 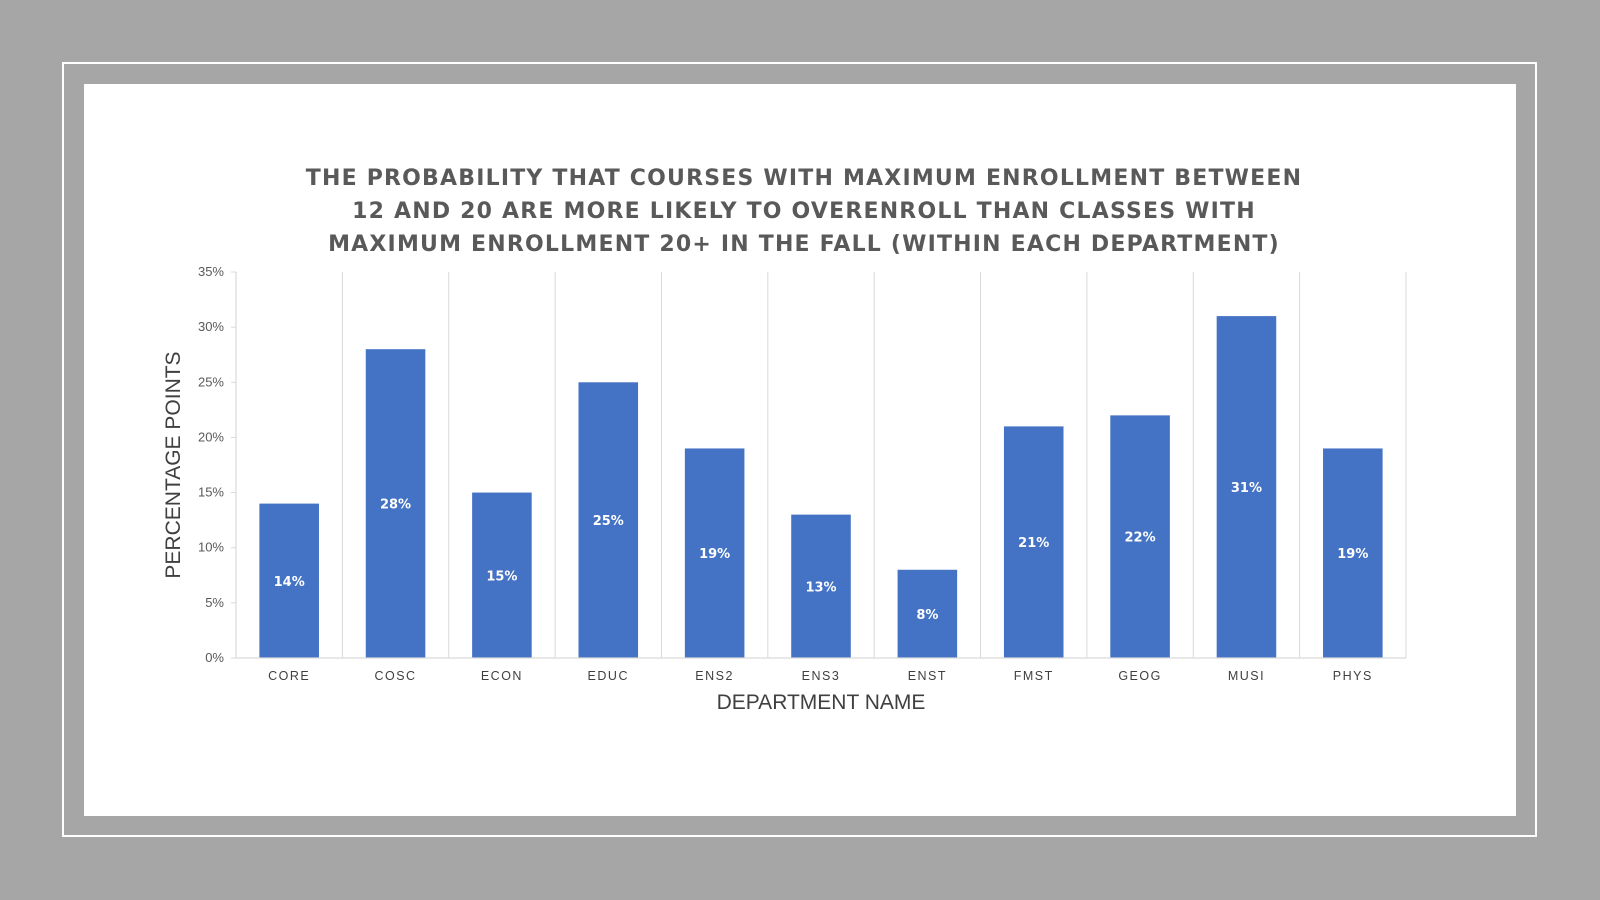 I want to click on bar-ens3, so click(x=821, y=586).